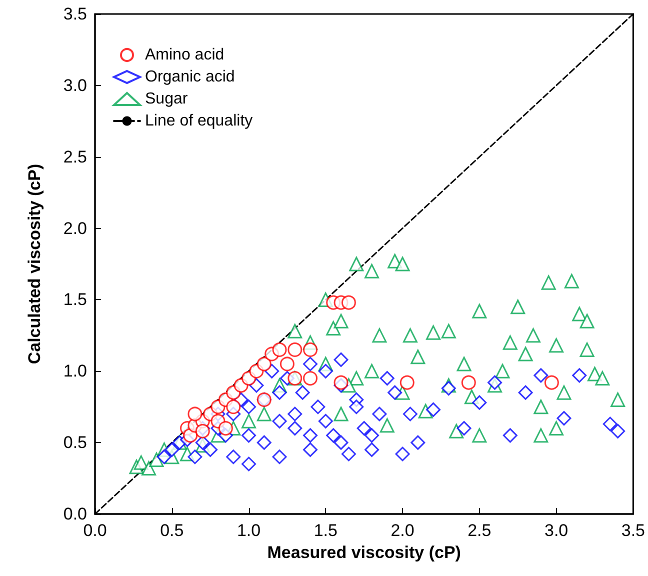 This screenshot has width=648, height=576. Describe the element at coordinates (248, 530) in the screenshot. I see `x-tick-label: 1.0` at that location.